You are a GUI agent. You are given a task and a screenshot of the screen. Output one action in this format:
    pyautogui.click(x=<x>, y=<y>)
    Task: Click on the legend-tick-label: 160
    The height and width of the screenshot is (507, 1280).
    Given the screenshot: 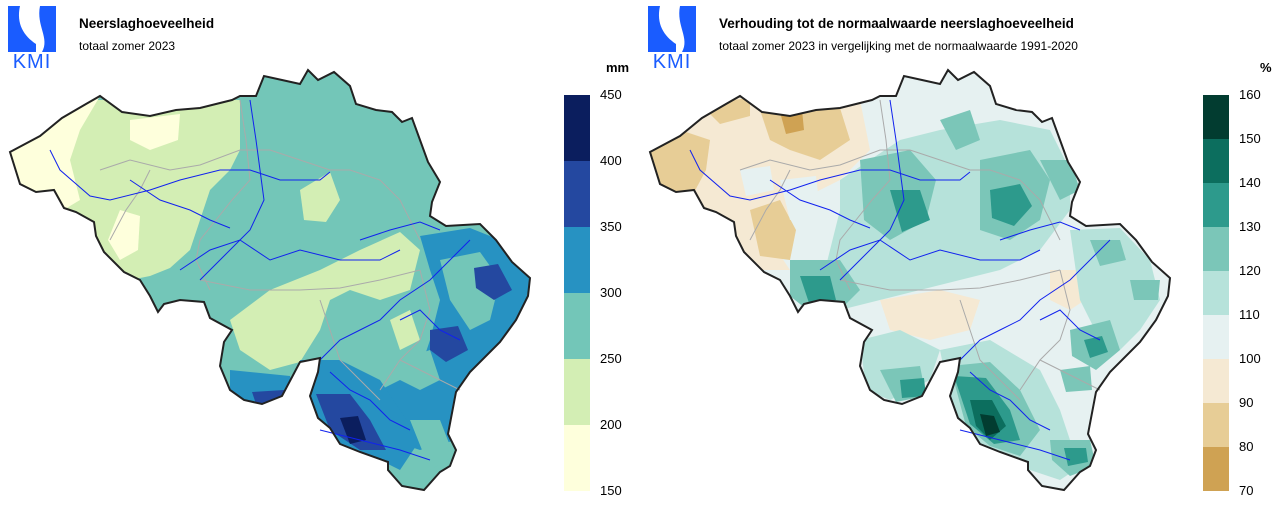 What is the action you would take?
    pyautogui.click(x=1250, y=94)
    